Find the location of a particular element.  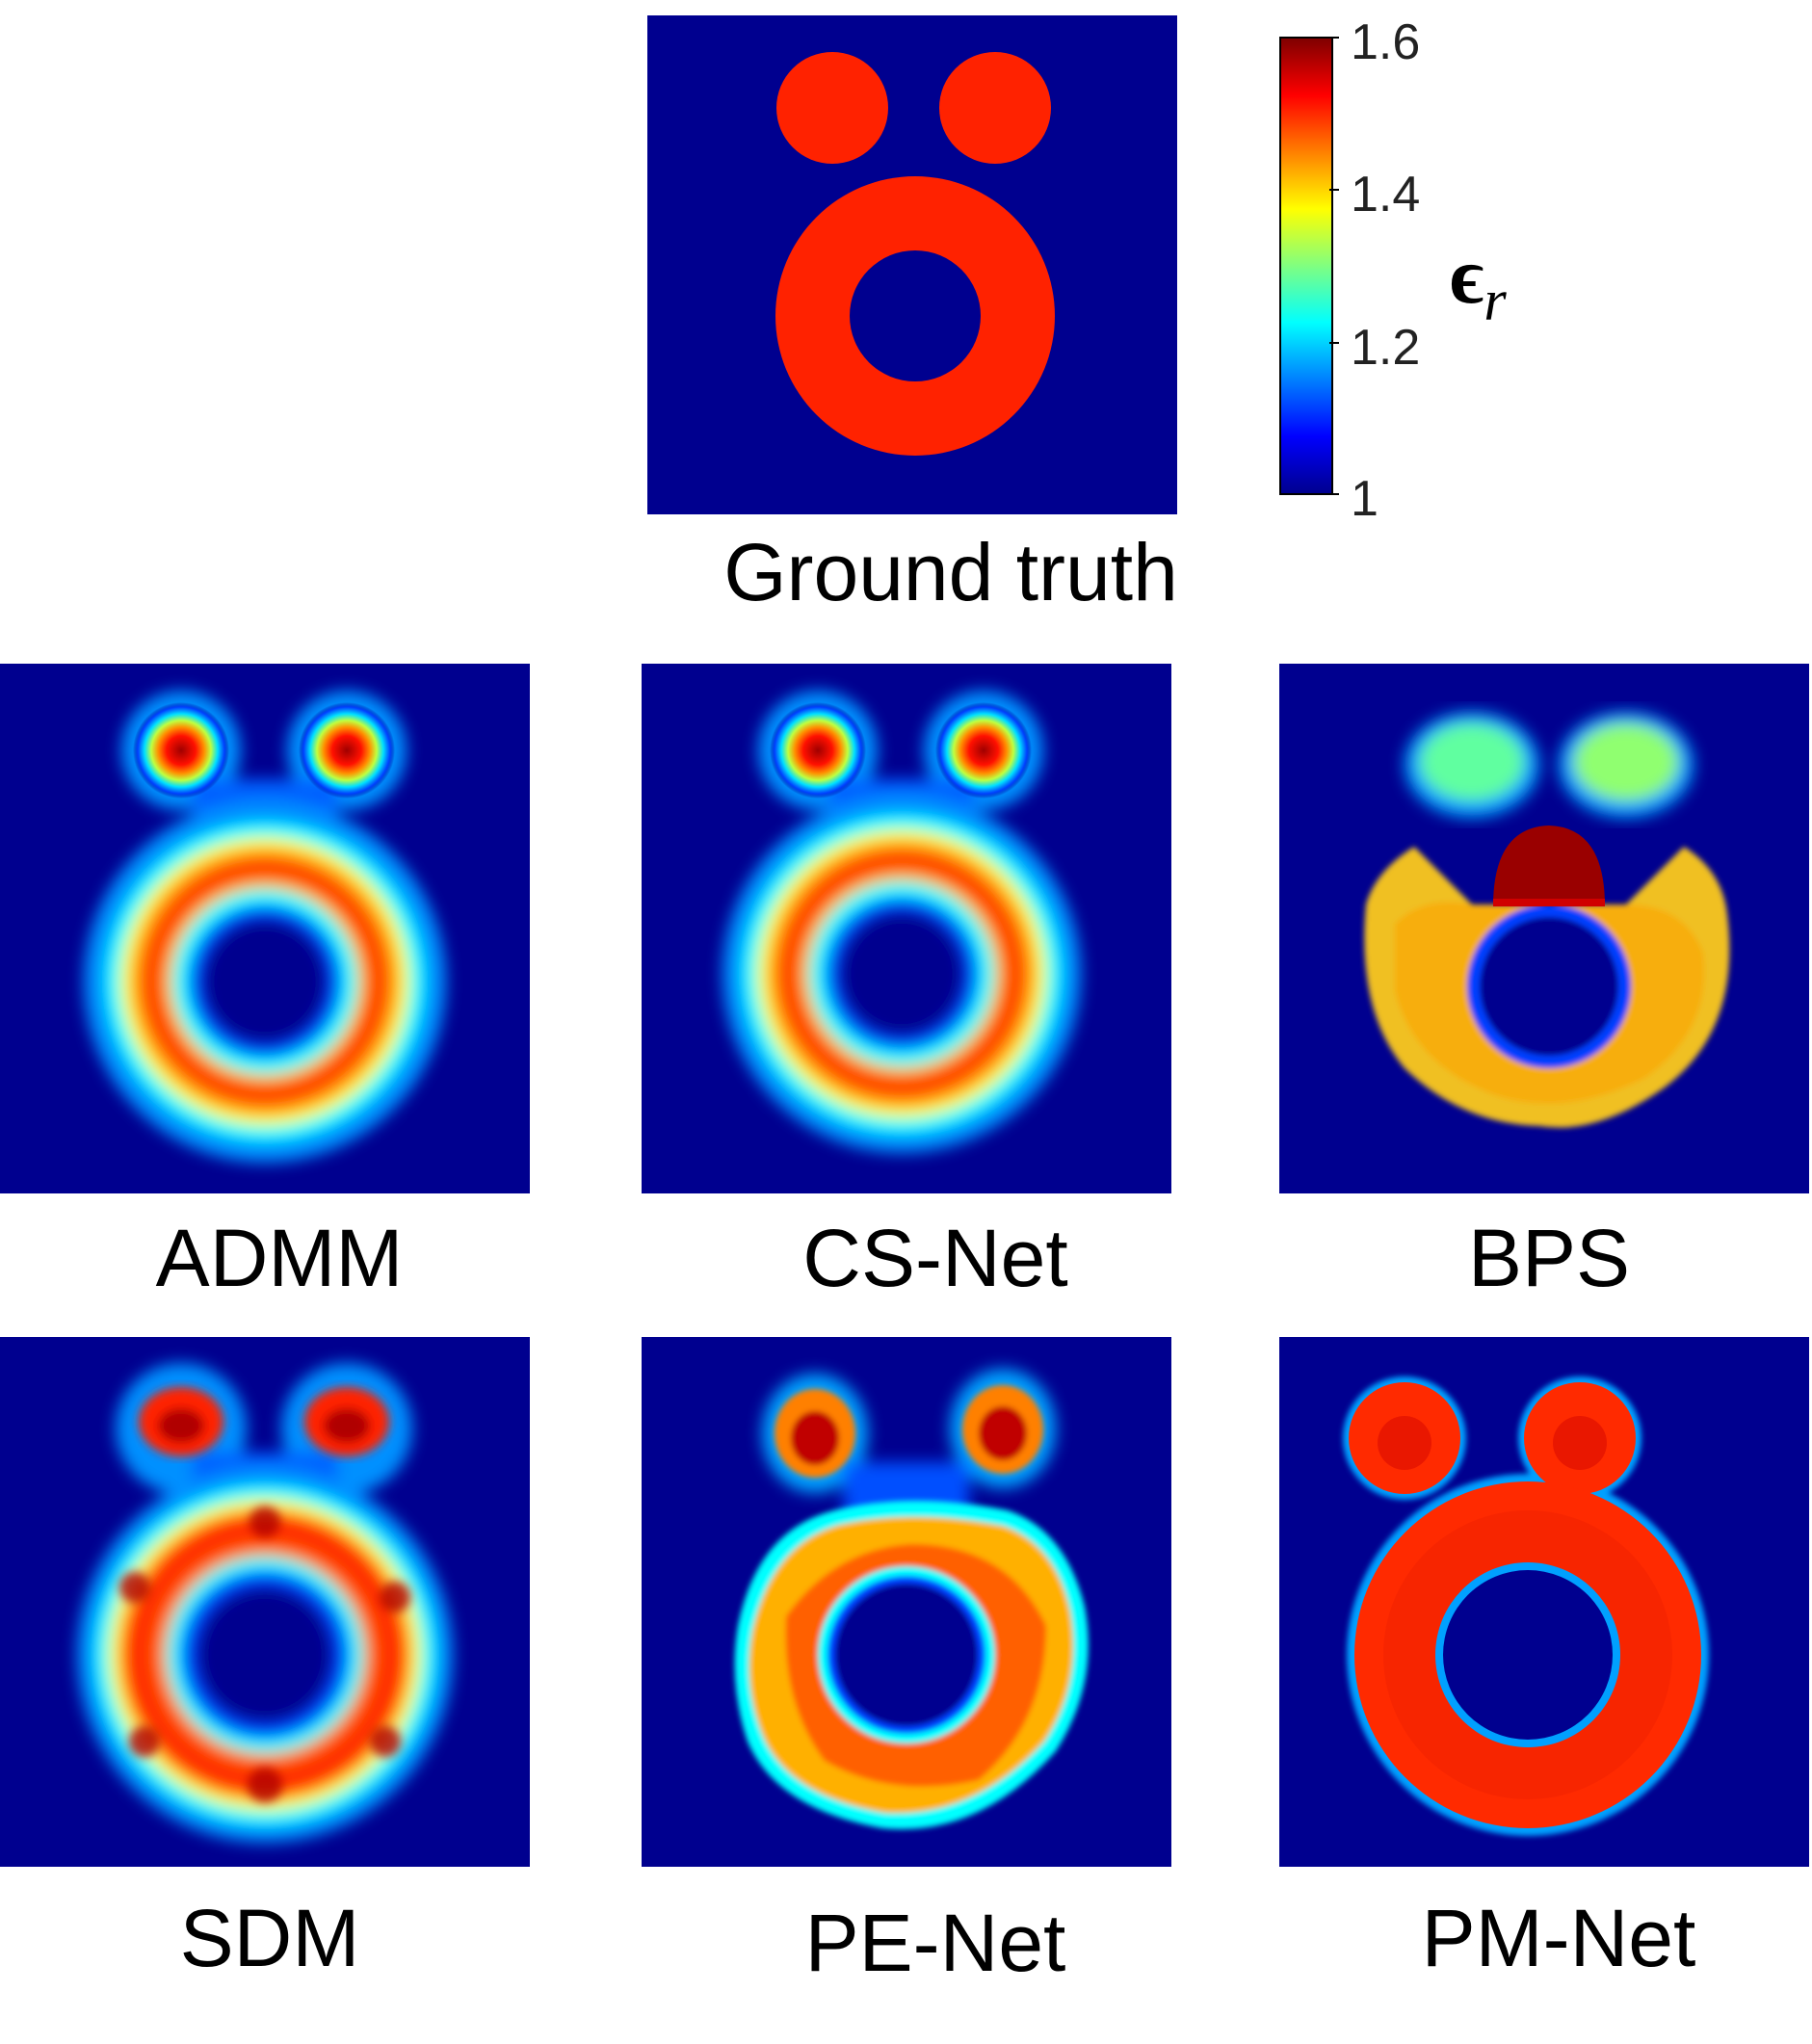

bps-image is located at coordinates (1544, 929).